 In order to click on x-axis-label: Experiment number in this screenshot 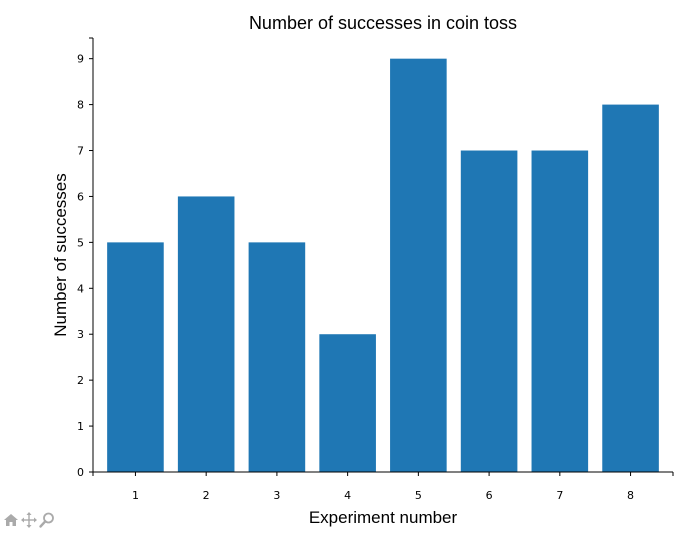, I will do `click(383, 517)`.